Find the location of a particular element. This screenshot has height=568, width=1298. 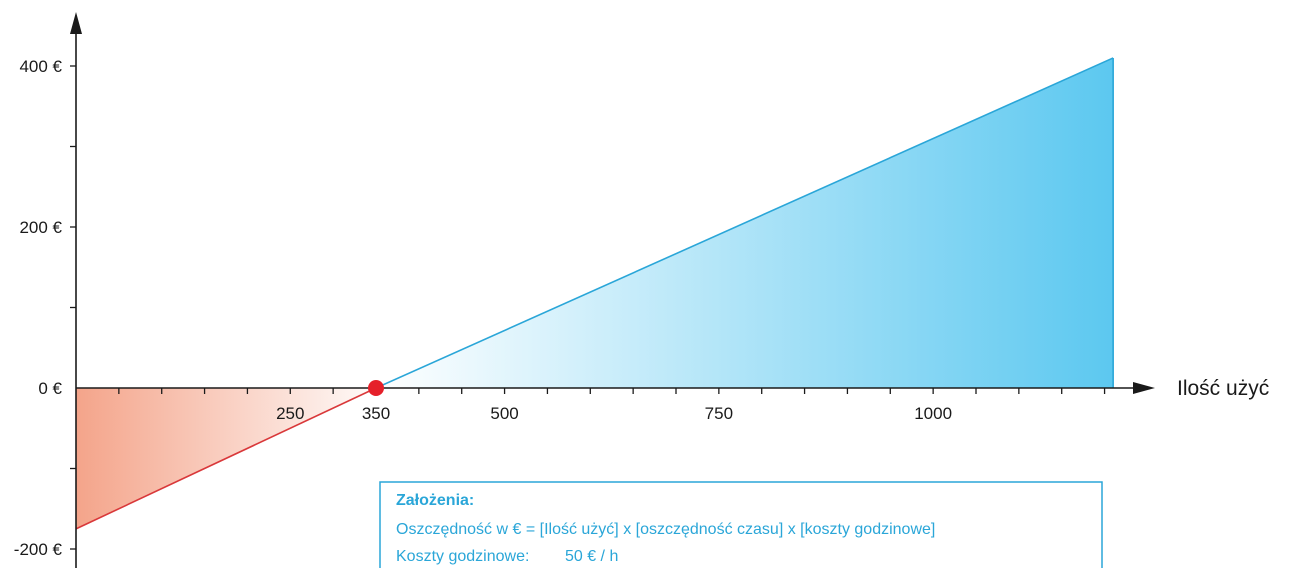

break-even-point is located at coordinates (376, 388).